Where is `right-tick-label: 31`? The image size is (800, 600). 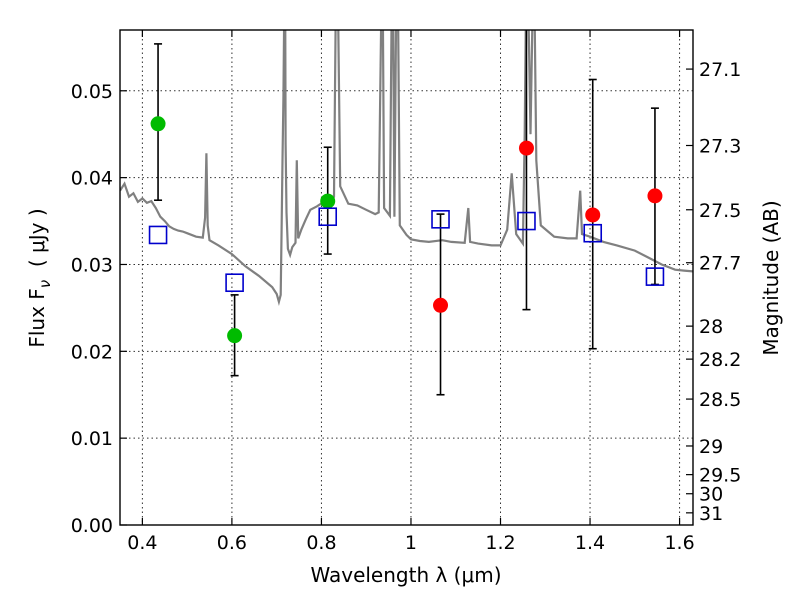 right-tick-label: 31 is located at coordinates (711, 514).